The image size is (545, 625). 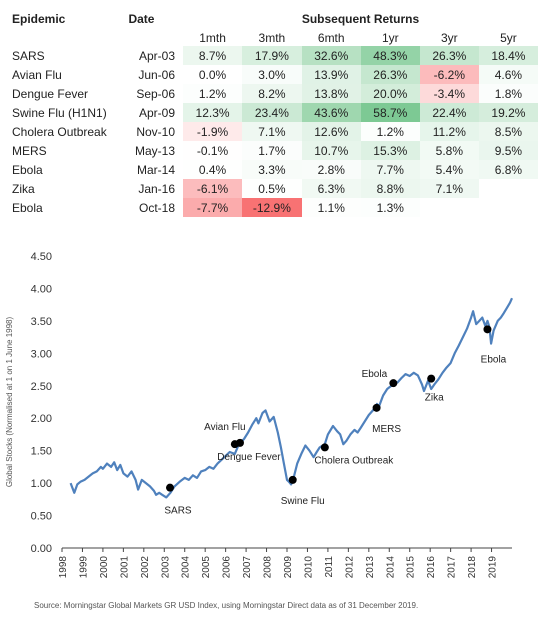 I want to click on return-cell: 8.7%, so click(x=213, y=55).